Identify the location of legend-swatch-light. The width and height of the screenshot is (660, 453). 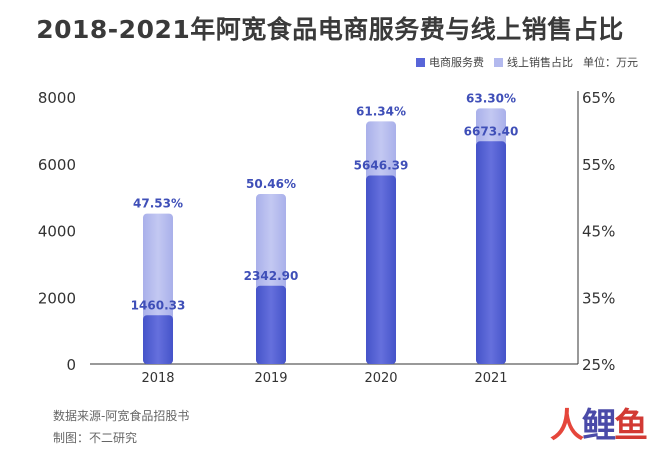
(498, 62).